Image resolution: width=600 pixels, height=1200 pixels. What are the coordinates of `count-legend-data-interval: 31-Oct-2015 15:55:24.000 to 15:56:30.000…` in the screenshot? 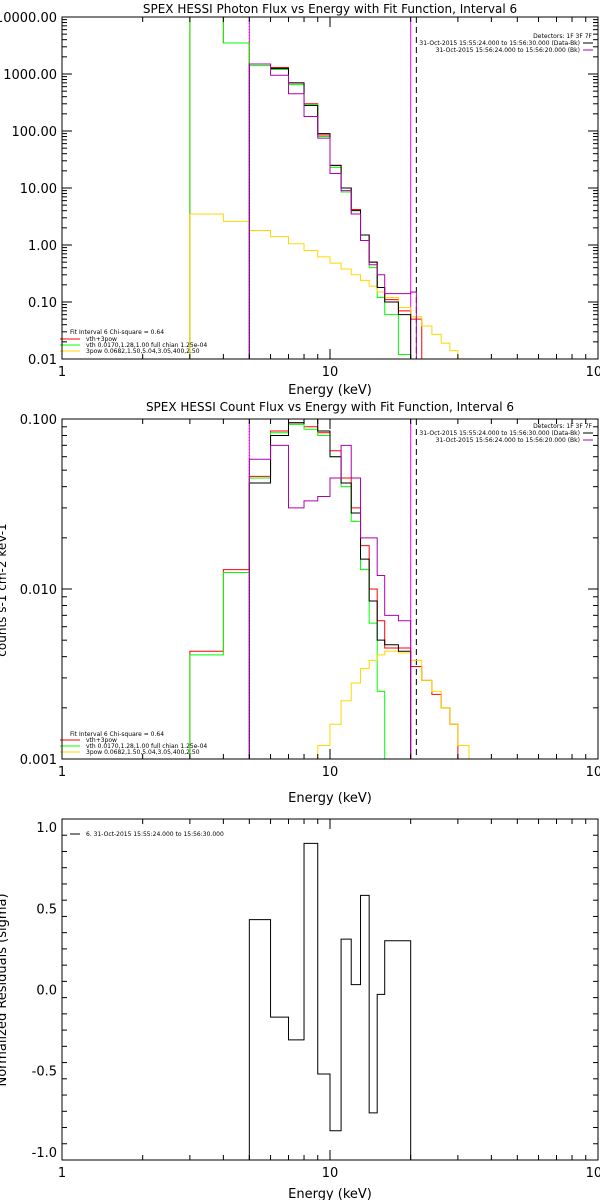 It's located at (499, 433).